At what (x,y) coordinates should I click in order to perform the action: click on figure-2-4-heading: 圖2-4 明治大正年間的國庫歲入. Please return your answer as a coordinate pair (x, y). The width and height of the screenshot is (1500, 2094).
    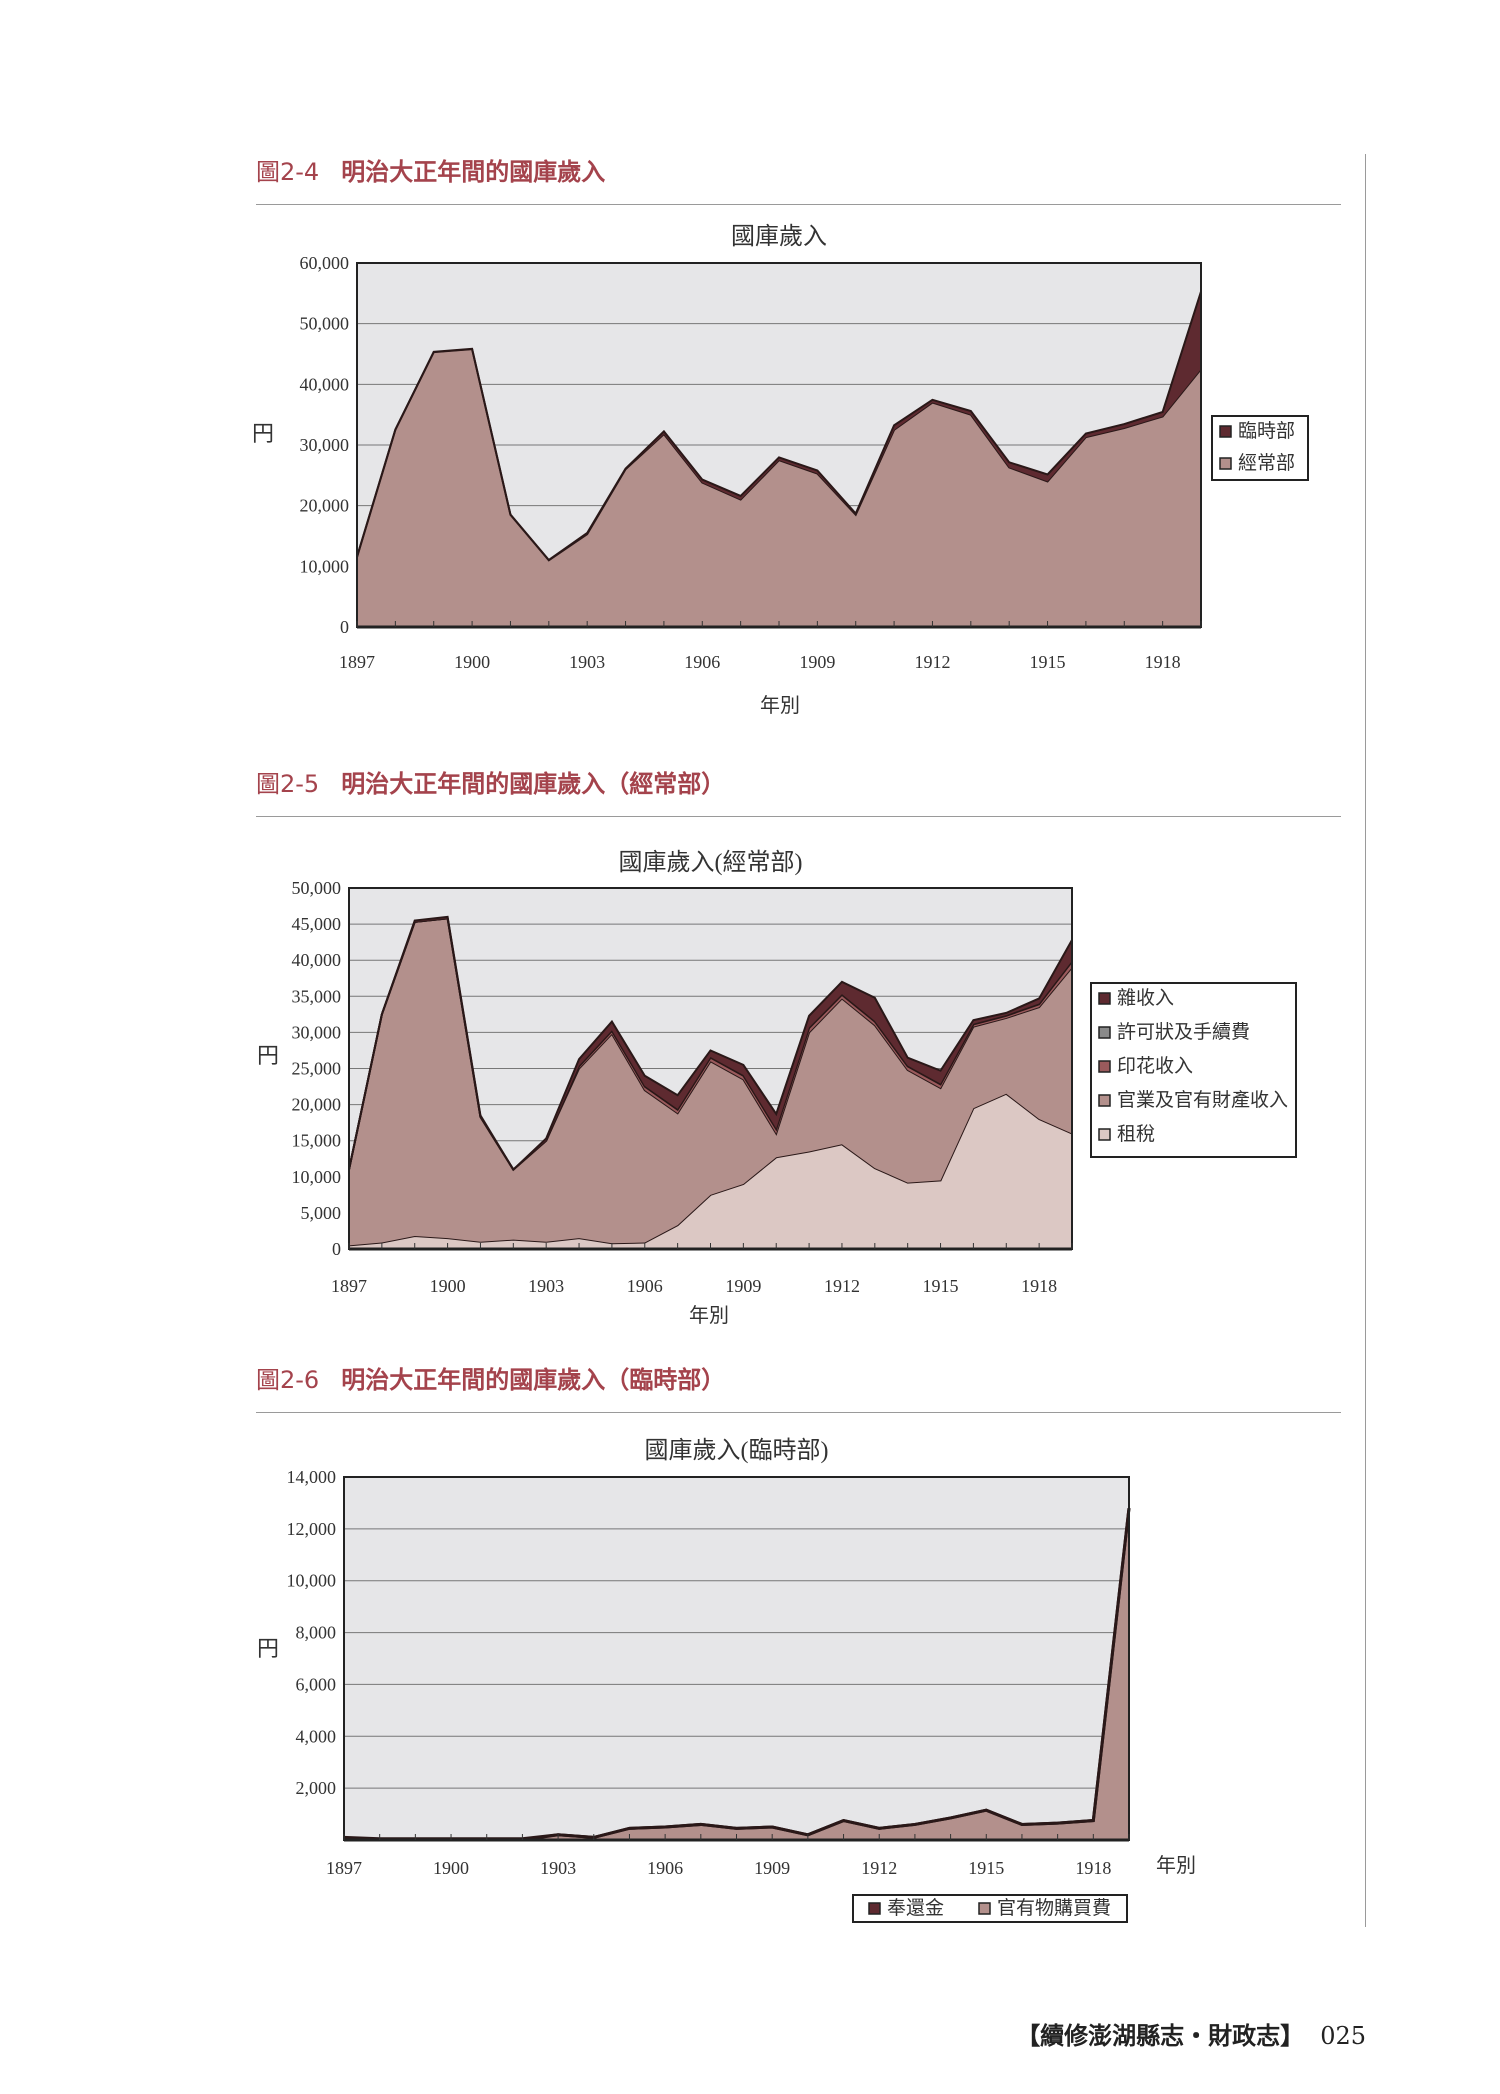
    Looking at the image, I should click on (430, 169).